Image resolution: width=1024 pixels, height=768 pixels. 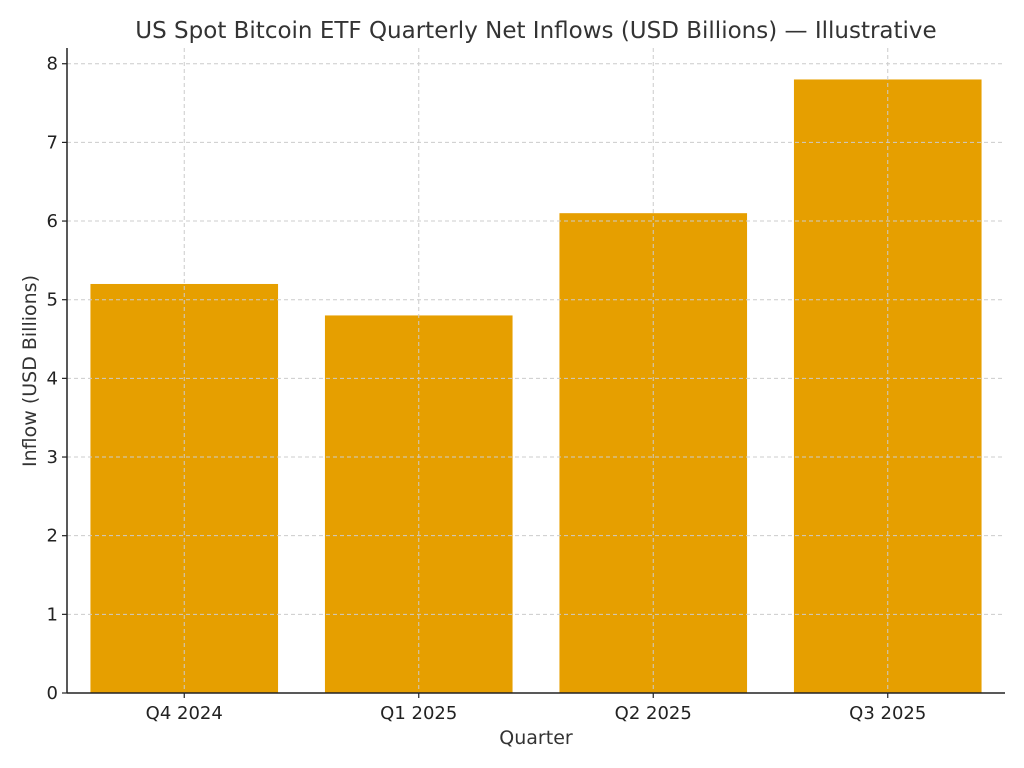 I want to click on y-tick-label: 3, so click(x=52, y=457).